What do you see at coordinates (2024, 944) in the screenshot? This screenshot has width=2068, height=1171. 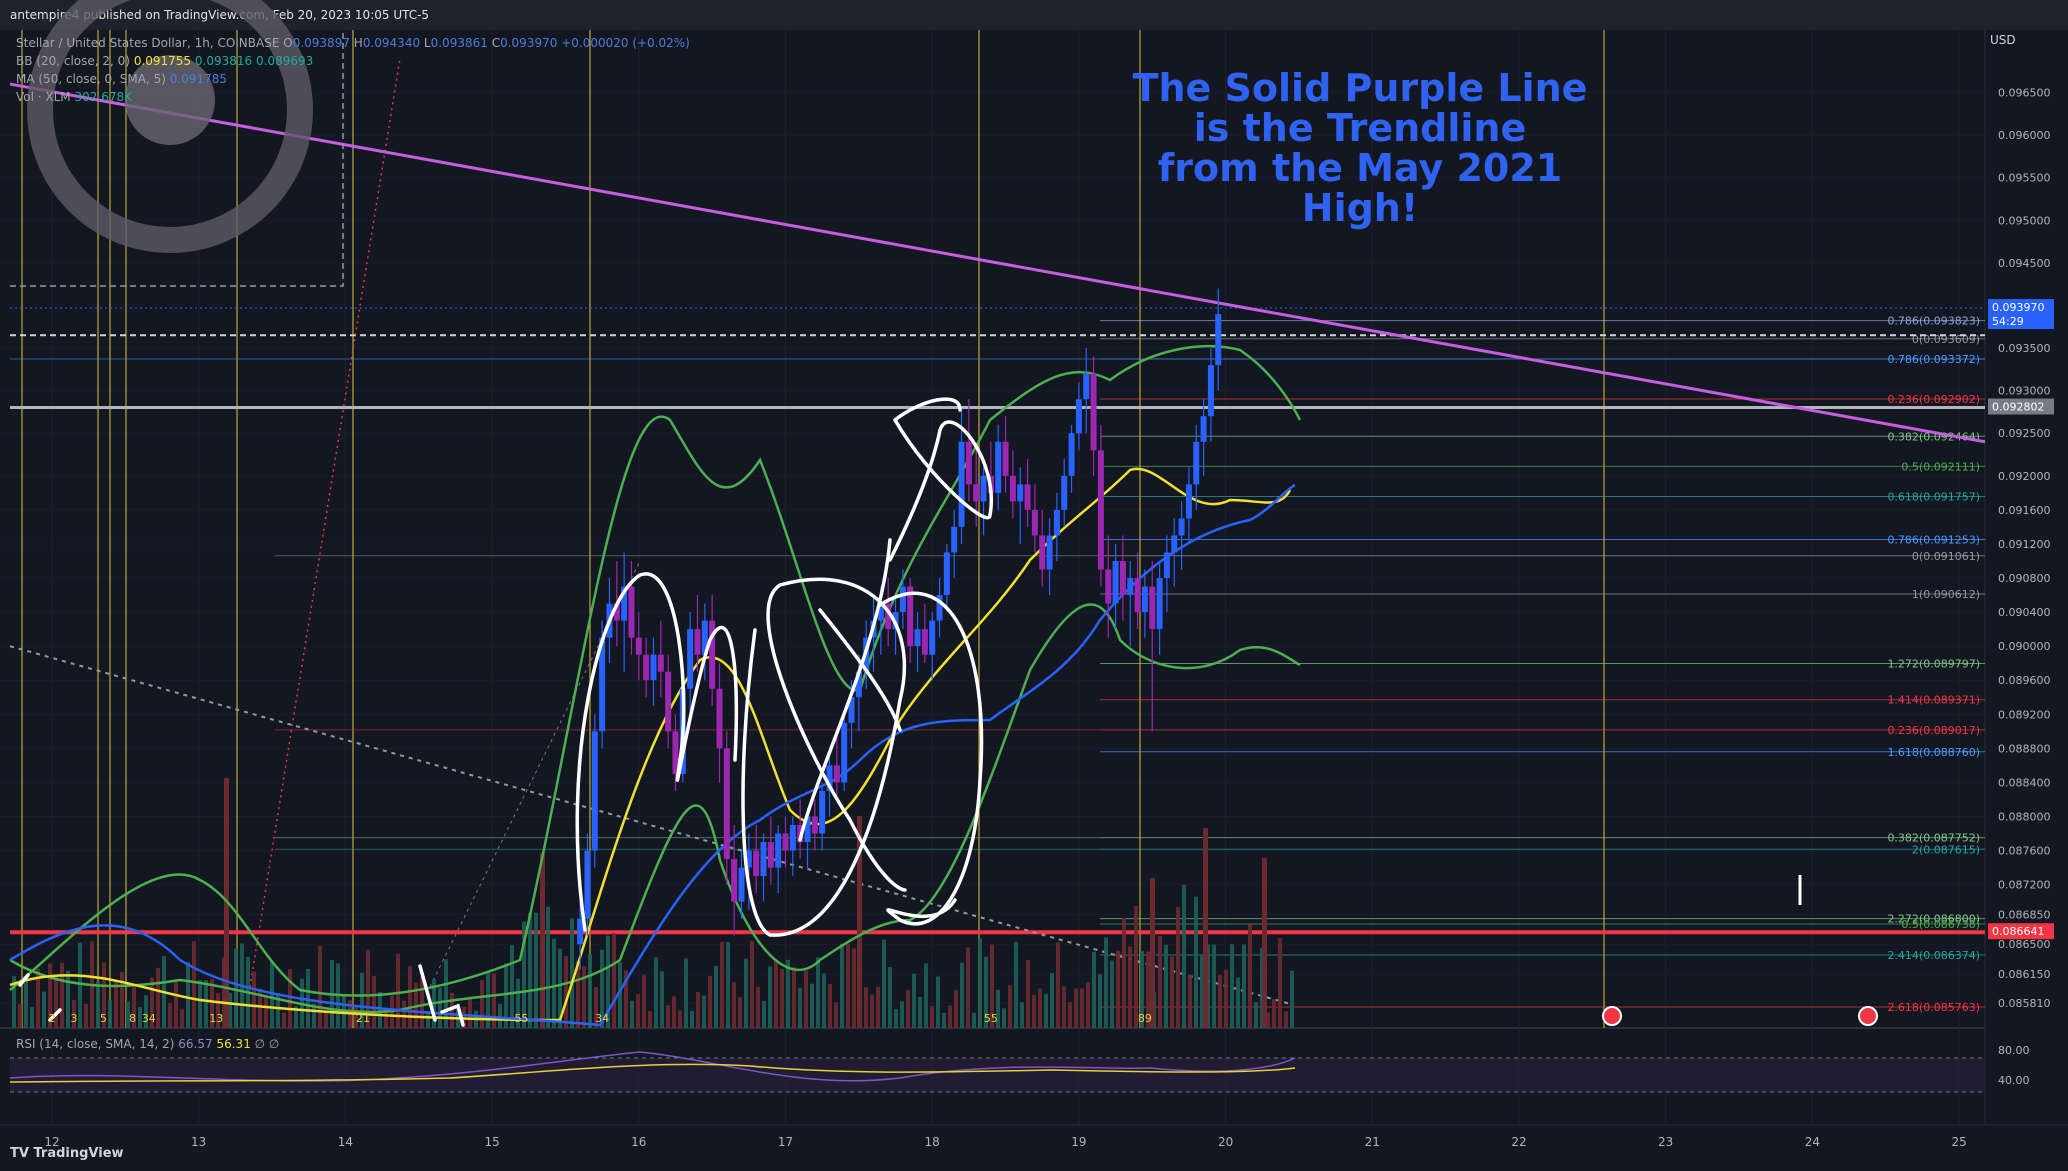 I see `price-tick-label: 0.086500` at bounding box center [2024, 944].